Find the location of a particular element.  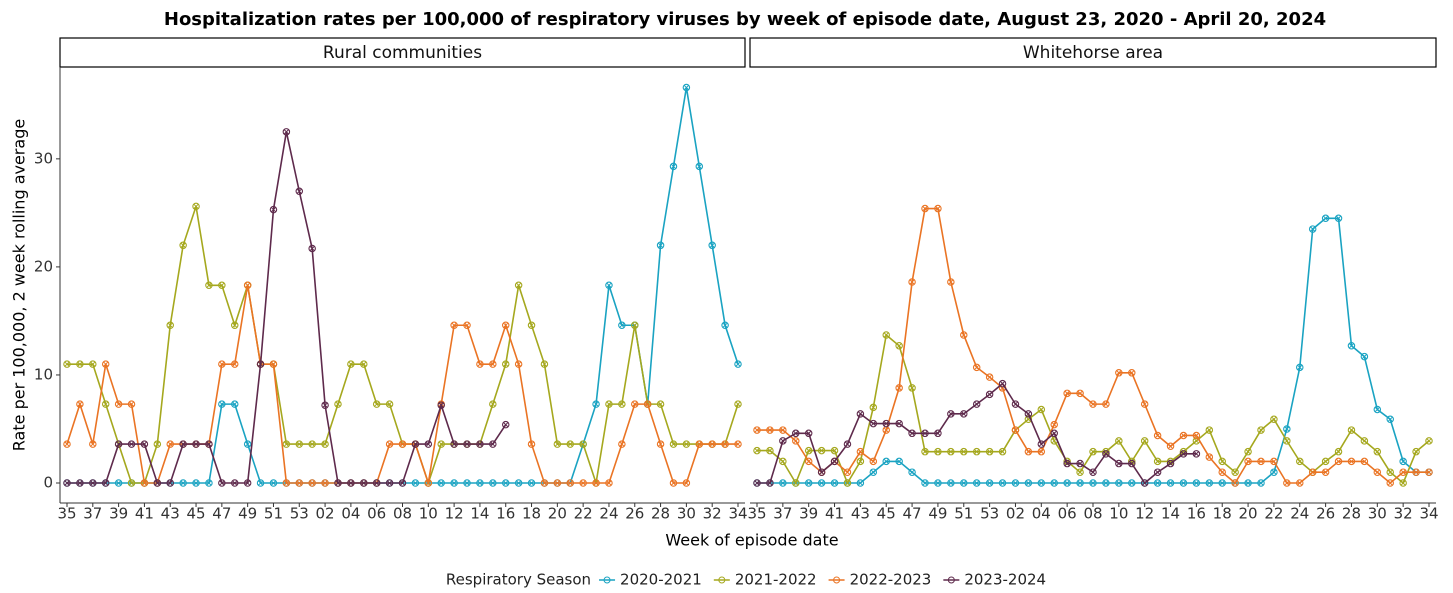

x-tick-label: 12 is located at coordinates (454, 514).